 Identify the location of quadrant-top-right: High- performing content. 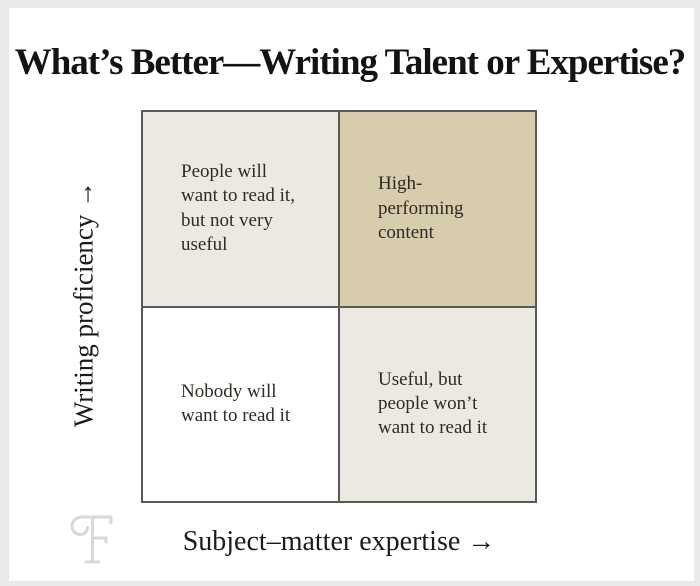
(437, 209).